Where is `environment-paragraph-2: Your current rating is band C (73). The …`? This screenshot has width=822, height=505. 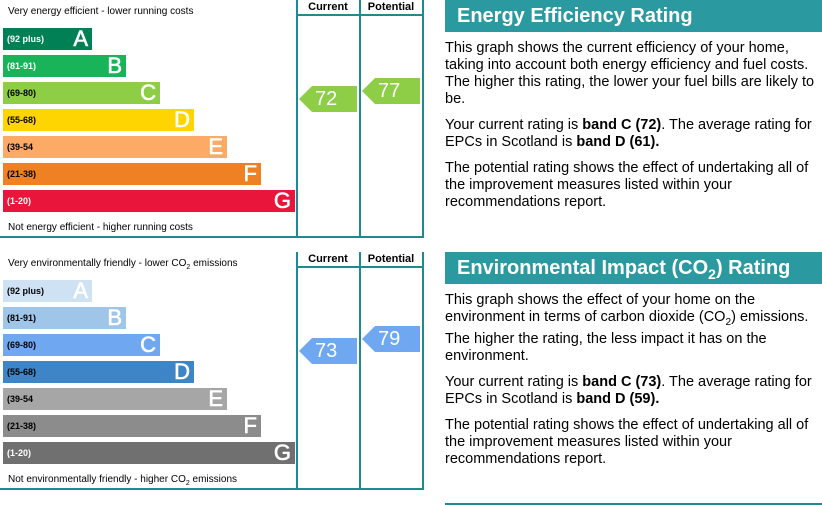 environment-paragraph-2: Your current rating is band C (73). The … is located at coordinates (628, 390).